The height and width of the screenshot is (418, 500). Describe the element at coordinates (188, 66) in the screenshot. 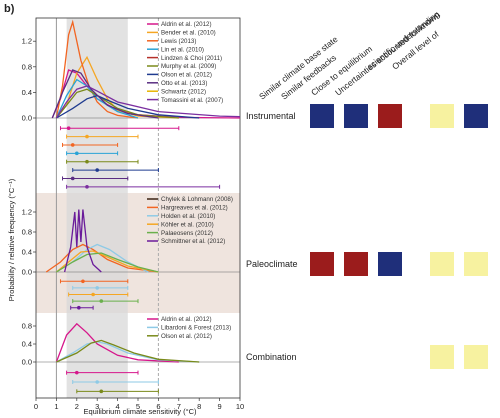

I see `legend-entry: Murphy et al. (2009)` at that location.